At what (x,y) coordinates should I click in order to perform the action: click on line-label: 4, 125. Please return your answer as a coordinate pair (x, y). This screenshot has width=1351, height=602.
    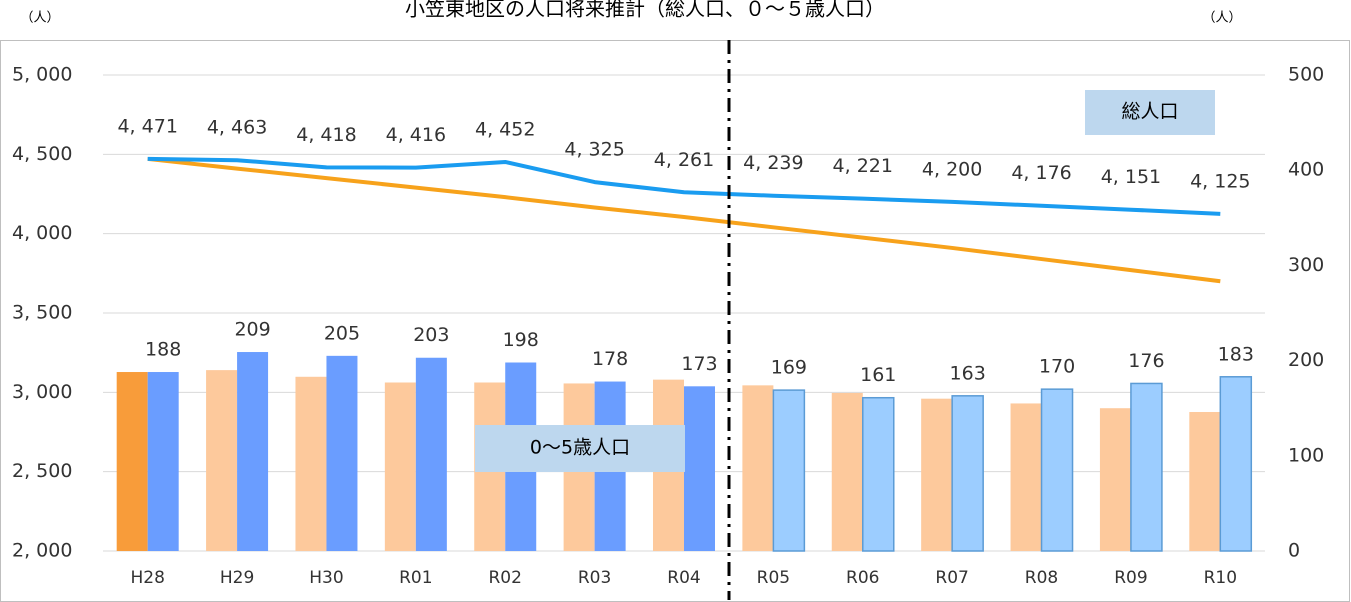
    Looking at the image, I should click on (1220, 181).